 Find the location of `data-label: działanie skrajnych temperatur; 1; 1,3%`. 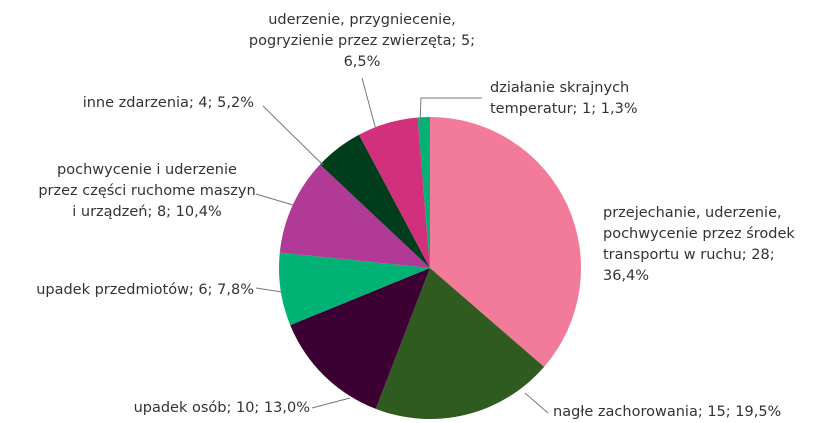

data-label: działanie skrajnych temperatur; 1; 1,3% is located at coordinates (564, 98).